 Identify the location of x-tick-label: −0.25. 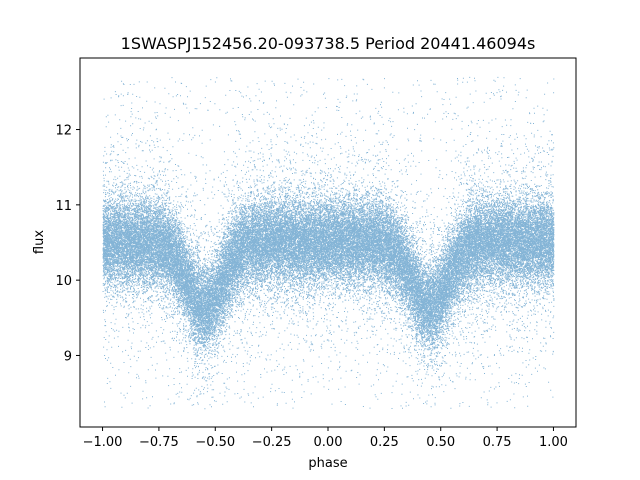
(272, 442).